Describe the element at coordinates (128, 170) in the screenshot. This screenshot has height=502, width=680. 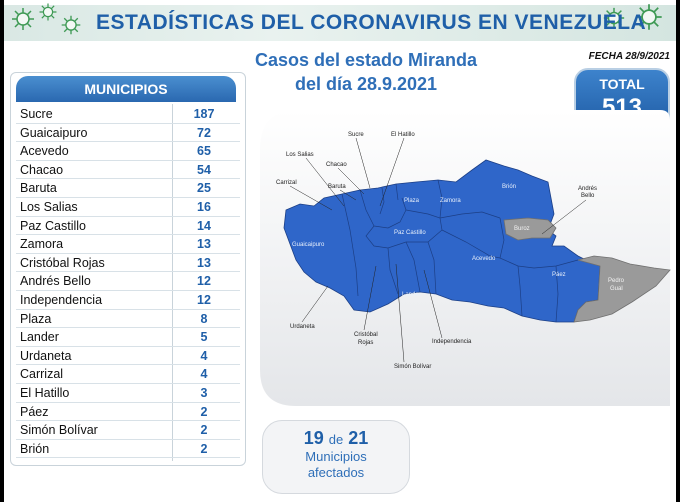
I see `municipality-row: Chacao 54` at that location.